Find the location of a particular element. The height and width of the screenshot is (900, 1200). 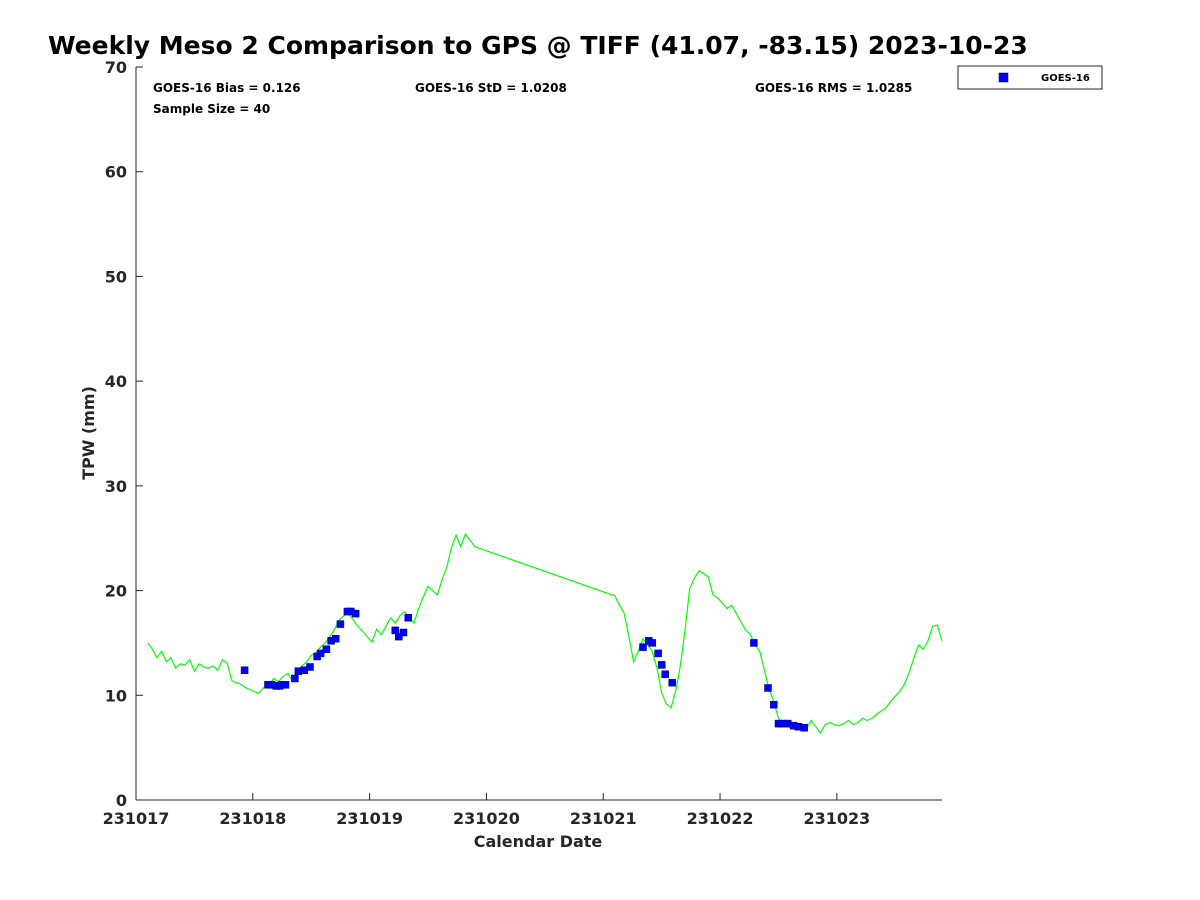

legend: GOES-16 is located at coordinates (1030, 77).